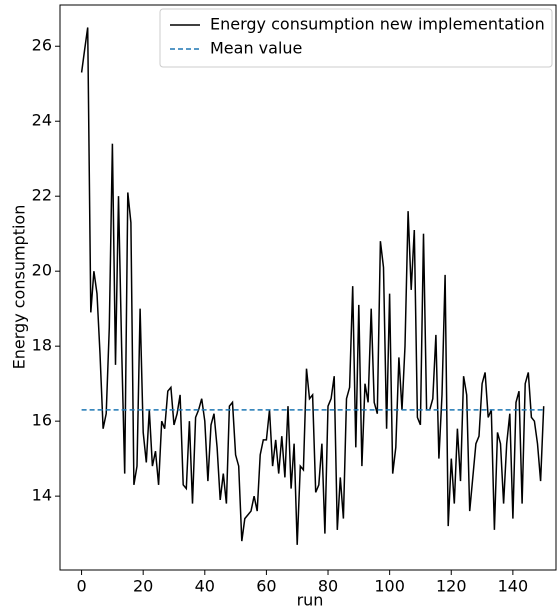 The width and height of the screenshot is (558, 616). What do you see at coordinates (356, 38) in the screenshot?
I see `legend-box` at bounding box center [356, 38].